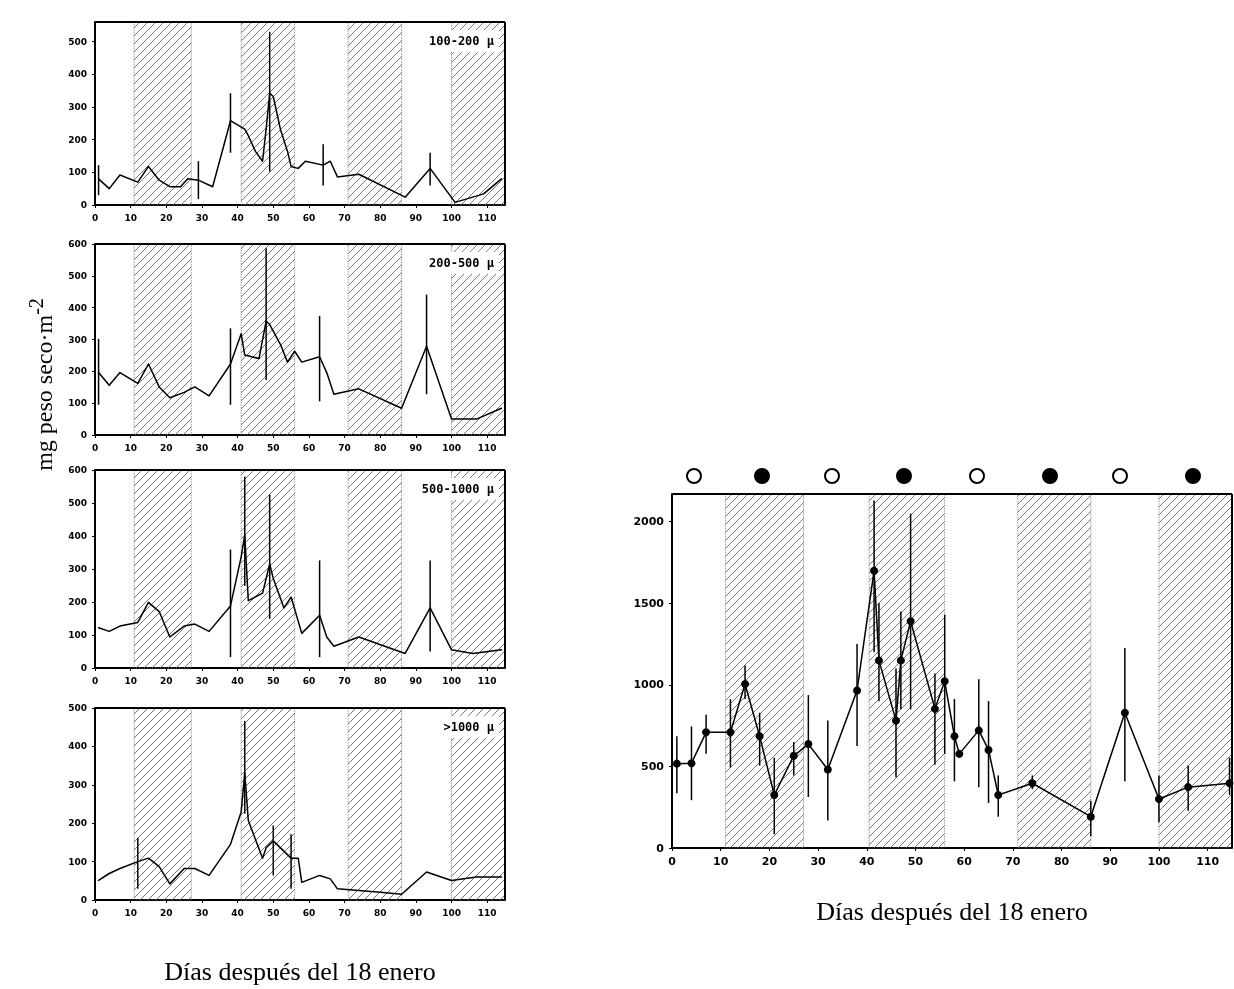 The image size is (1234, 989). What do you see at coordinates (469, 727) in the screenshot?
I see `text: >1000 µ` at bounding box center [469, 727].